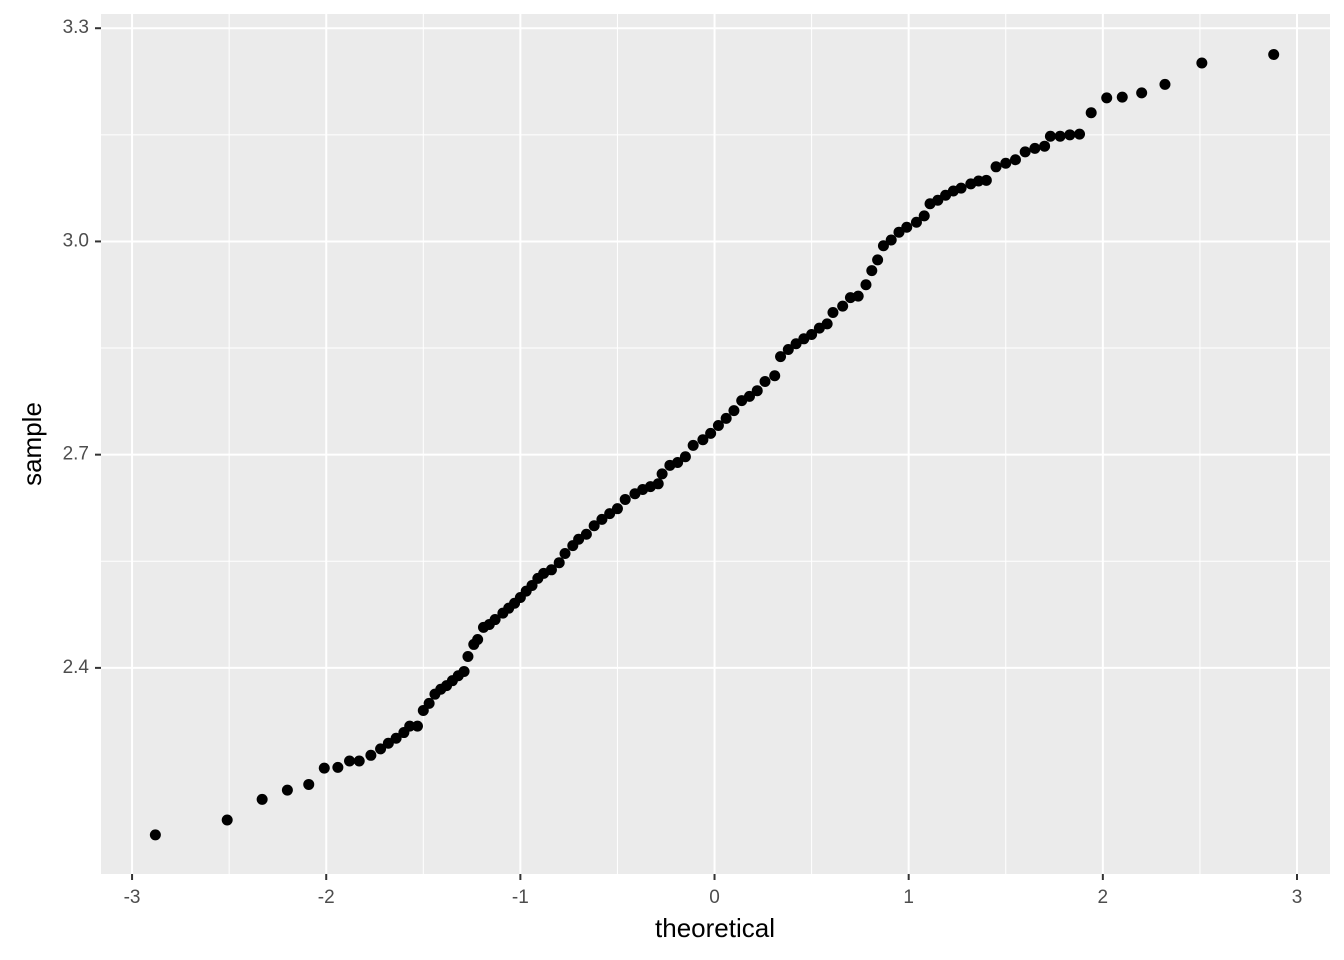 The width and height of the screenshot is (1344, 960). What do you see at coordinates (1103, 897) in the screenshot?
I see `x-tick-label: 2` at bounding box center [1103, 897].